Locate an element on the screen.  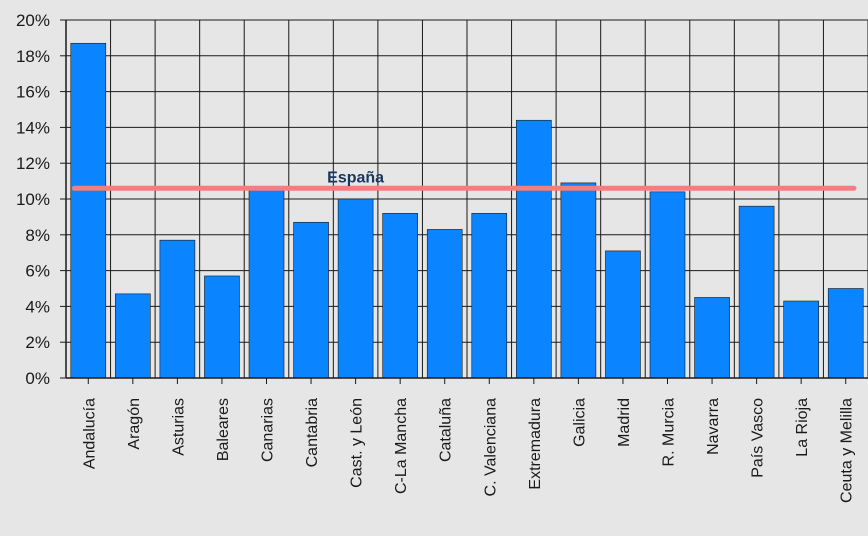
y-tick-label: 8% is located at coordinates (37, 235).